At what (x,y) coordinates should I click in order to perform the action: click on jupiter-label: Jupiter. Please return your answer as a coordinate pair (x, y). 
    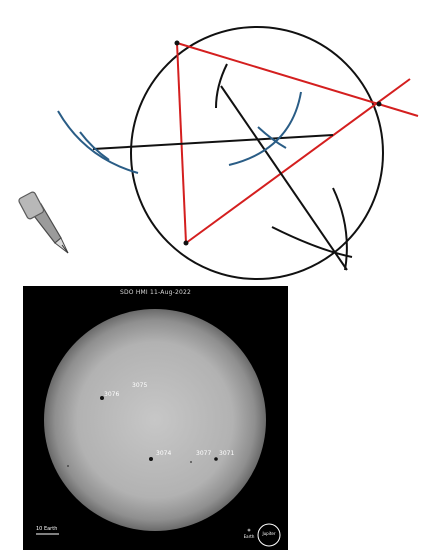
    Looking at the image, I should click on (269, 533).